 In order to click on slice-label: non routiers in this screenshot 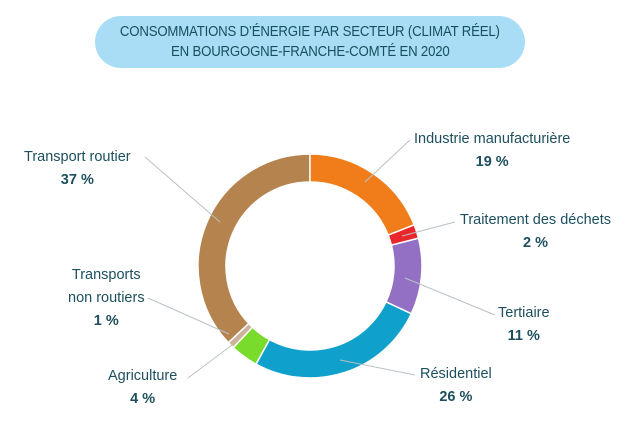, I will do `click(106, 298)`.